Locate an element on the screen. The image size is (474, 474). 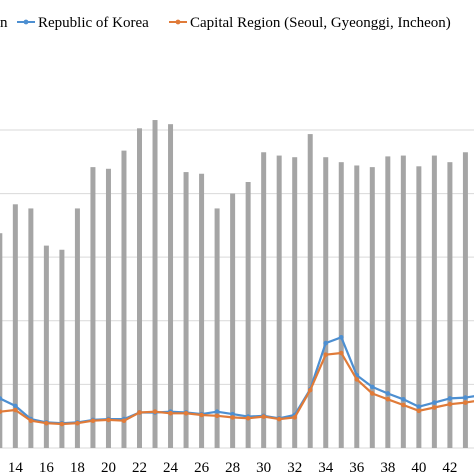
x-tick-label: 14 is located at coordinates (16, 467).